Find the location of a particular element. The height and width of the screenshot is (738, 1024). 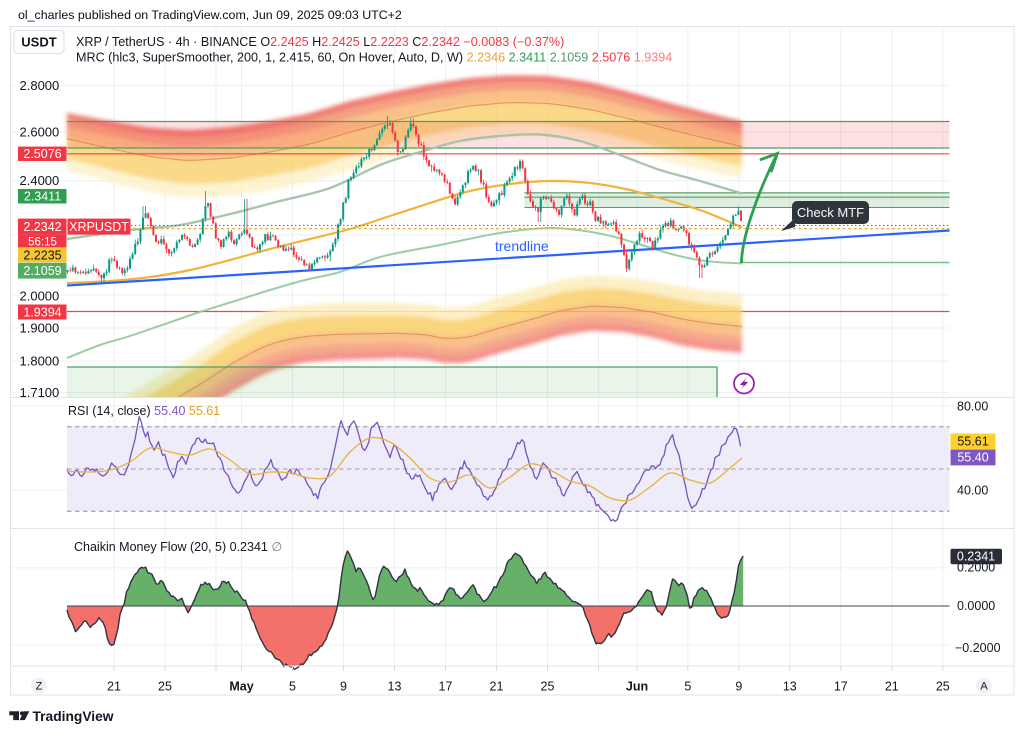

svg-text: 55.61 is located at coordinates (972, 441).